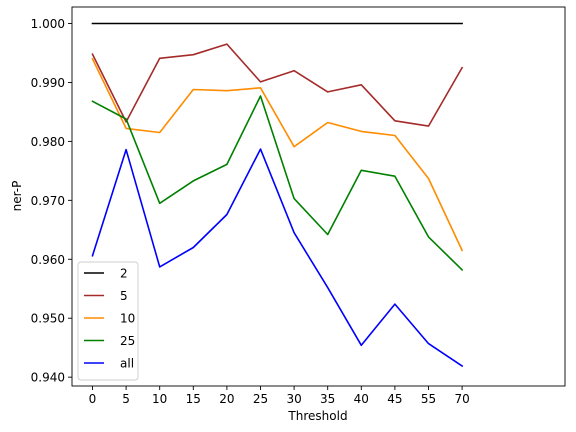  What do you see at coordinates (226, 399) in the screenshot?
I see `x-tick-label: 20` at bounding box center [226, 399].